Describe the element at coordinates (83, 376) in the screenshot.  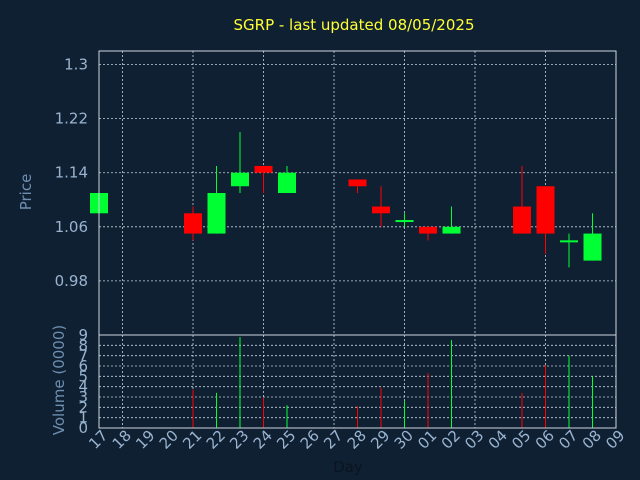
I see `volume-tick-label: 5` at that location.